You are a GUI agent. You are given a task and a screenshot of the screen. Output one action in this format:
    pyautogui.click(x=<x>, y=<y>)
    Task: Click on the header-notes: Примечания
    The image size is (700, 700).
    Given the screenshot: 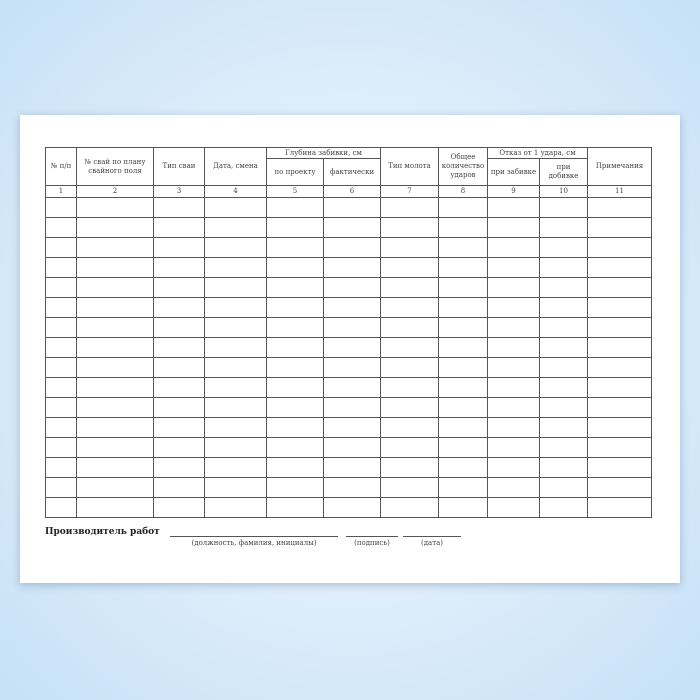 What is the action you would take?
    pyautogui.click(x=620, y=166)
    